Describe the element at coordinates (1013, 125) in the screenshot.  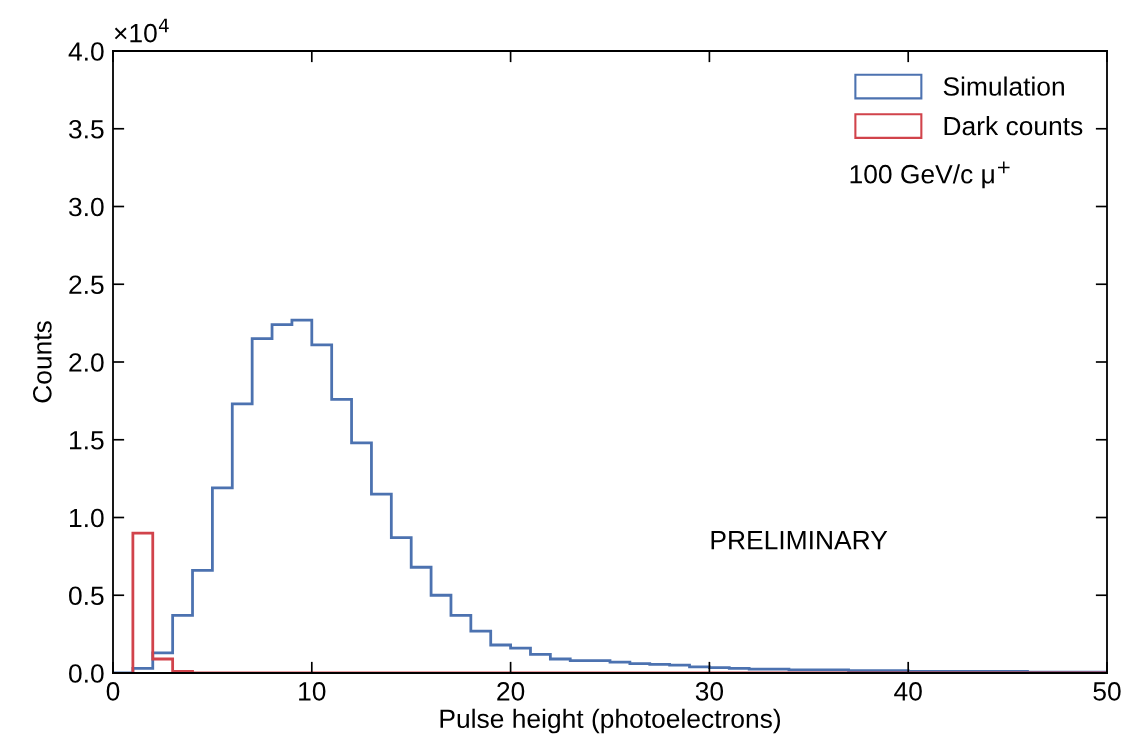
I see `legend-label: Dark counts` at that location.